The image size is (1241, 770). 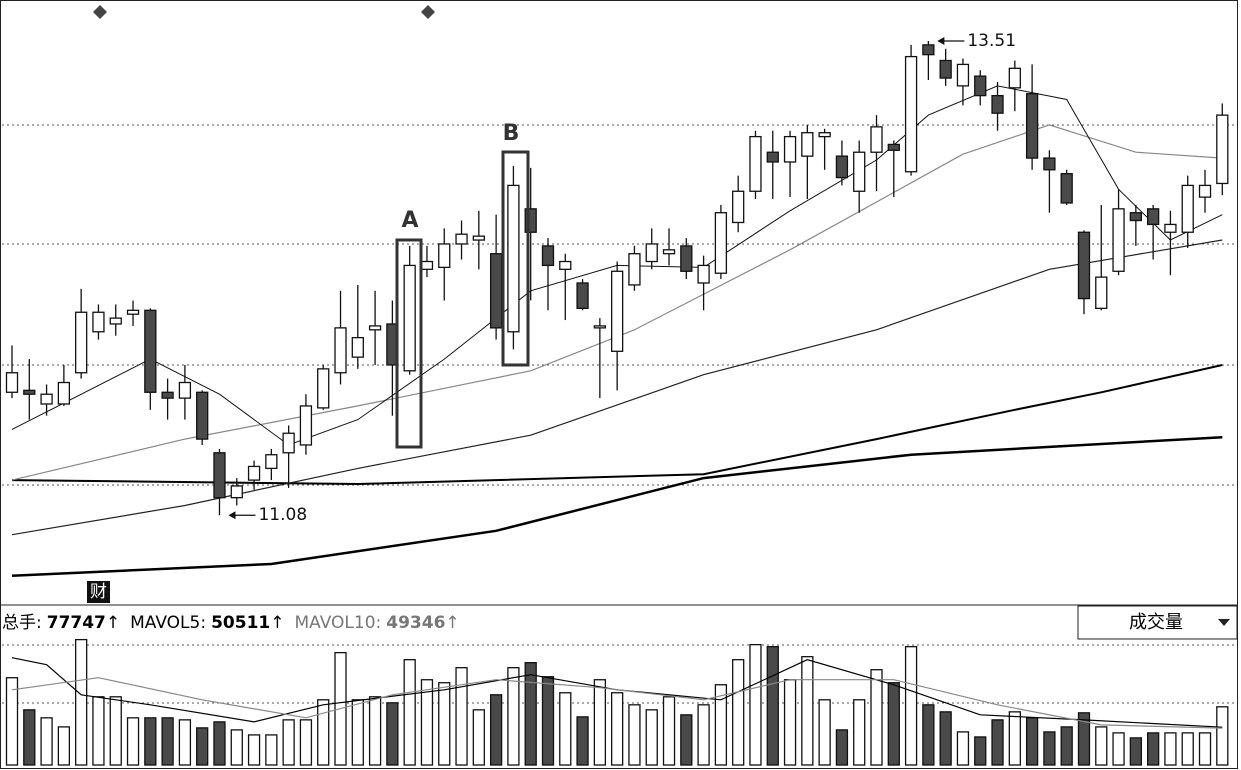 I want to click on indicator-dropdown, so click(x=1157, y=622).